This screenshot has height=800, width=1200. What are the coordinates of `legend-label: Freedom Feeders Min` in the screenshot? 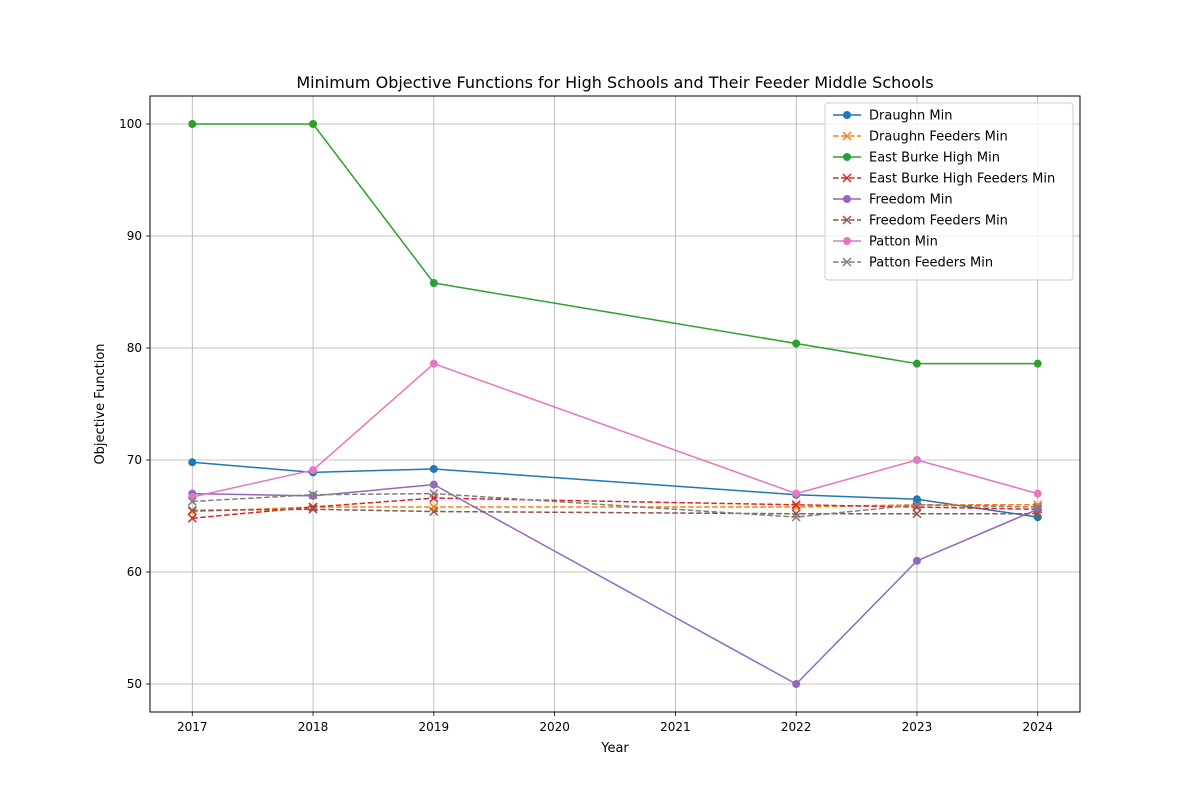 It's located at (938, 221).